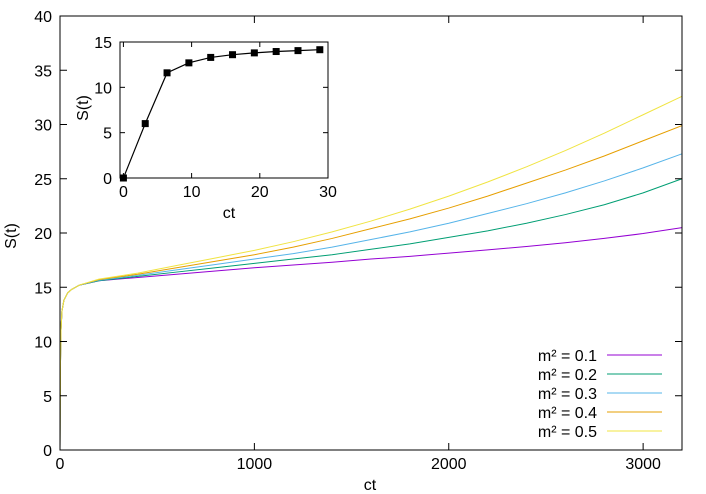 The width and height of the screenshot is (706, 494). I want to click on main-x-tick-label: 2000, so click(449, 464).